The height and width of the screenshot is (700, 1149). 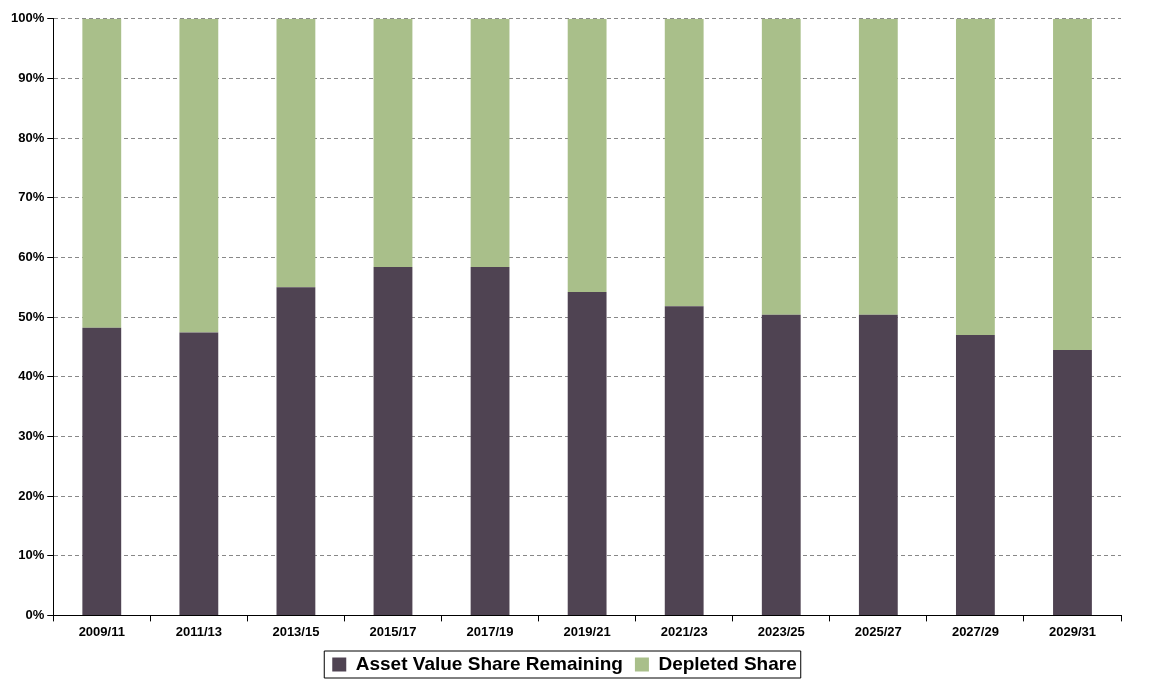 What do you see at coordinates (101, 631) in the screenshot?
I see `x-tick-label: 2009/11` at bounding box center [101, 631].